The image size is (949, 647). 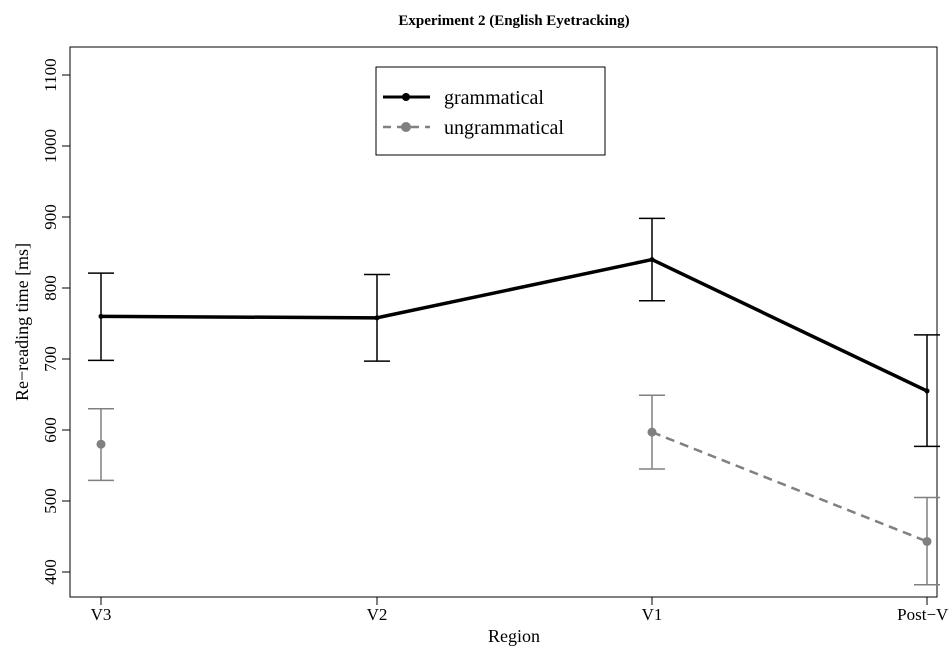 What do you see at coordinates (520, 610) in the screenshot?
I see `x-axis: V3 V2 V1 Post−V1` at bounding box center [520, 610].